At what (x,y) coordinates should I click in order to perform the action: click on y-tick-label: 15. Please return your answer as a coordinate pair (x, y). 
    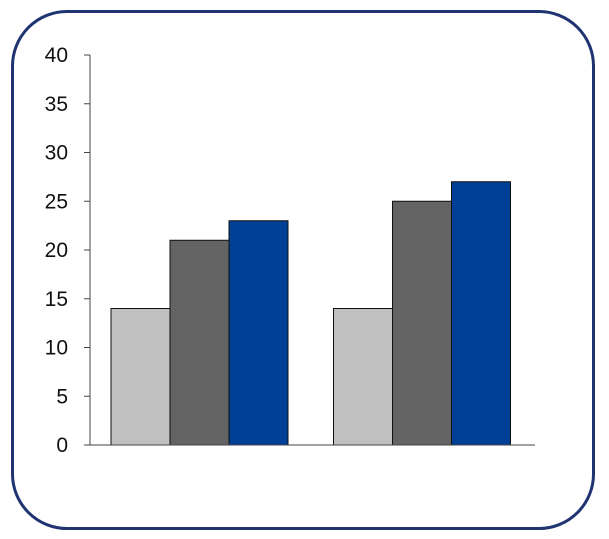
    Looking at the image, I should click on (56, 299).